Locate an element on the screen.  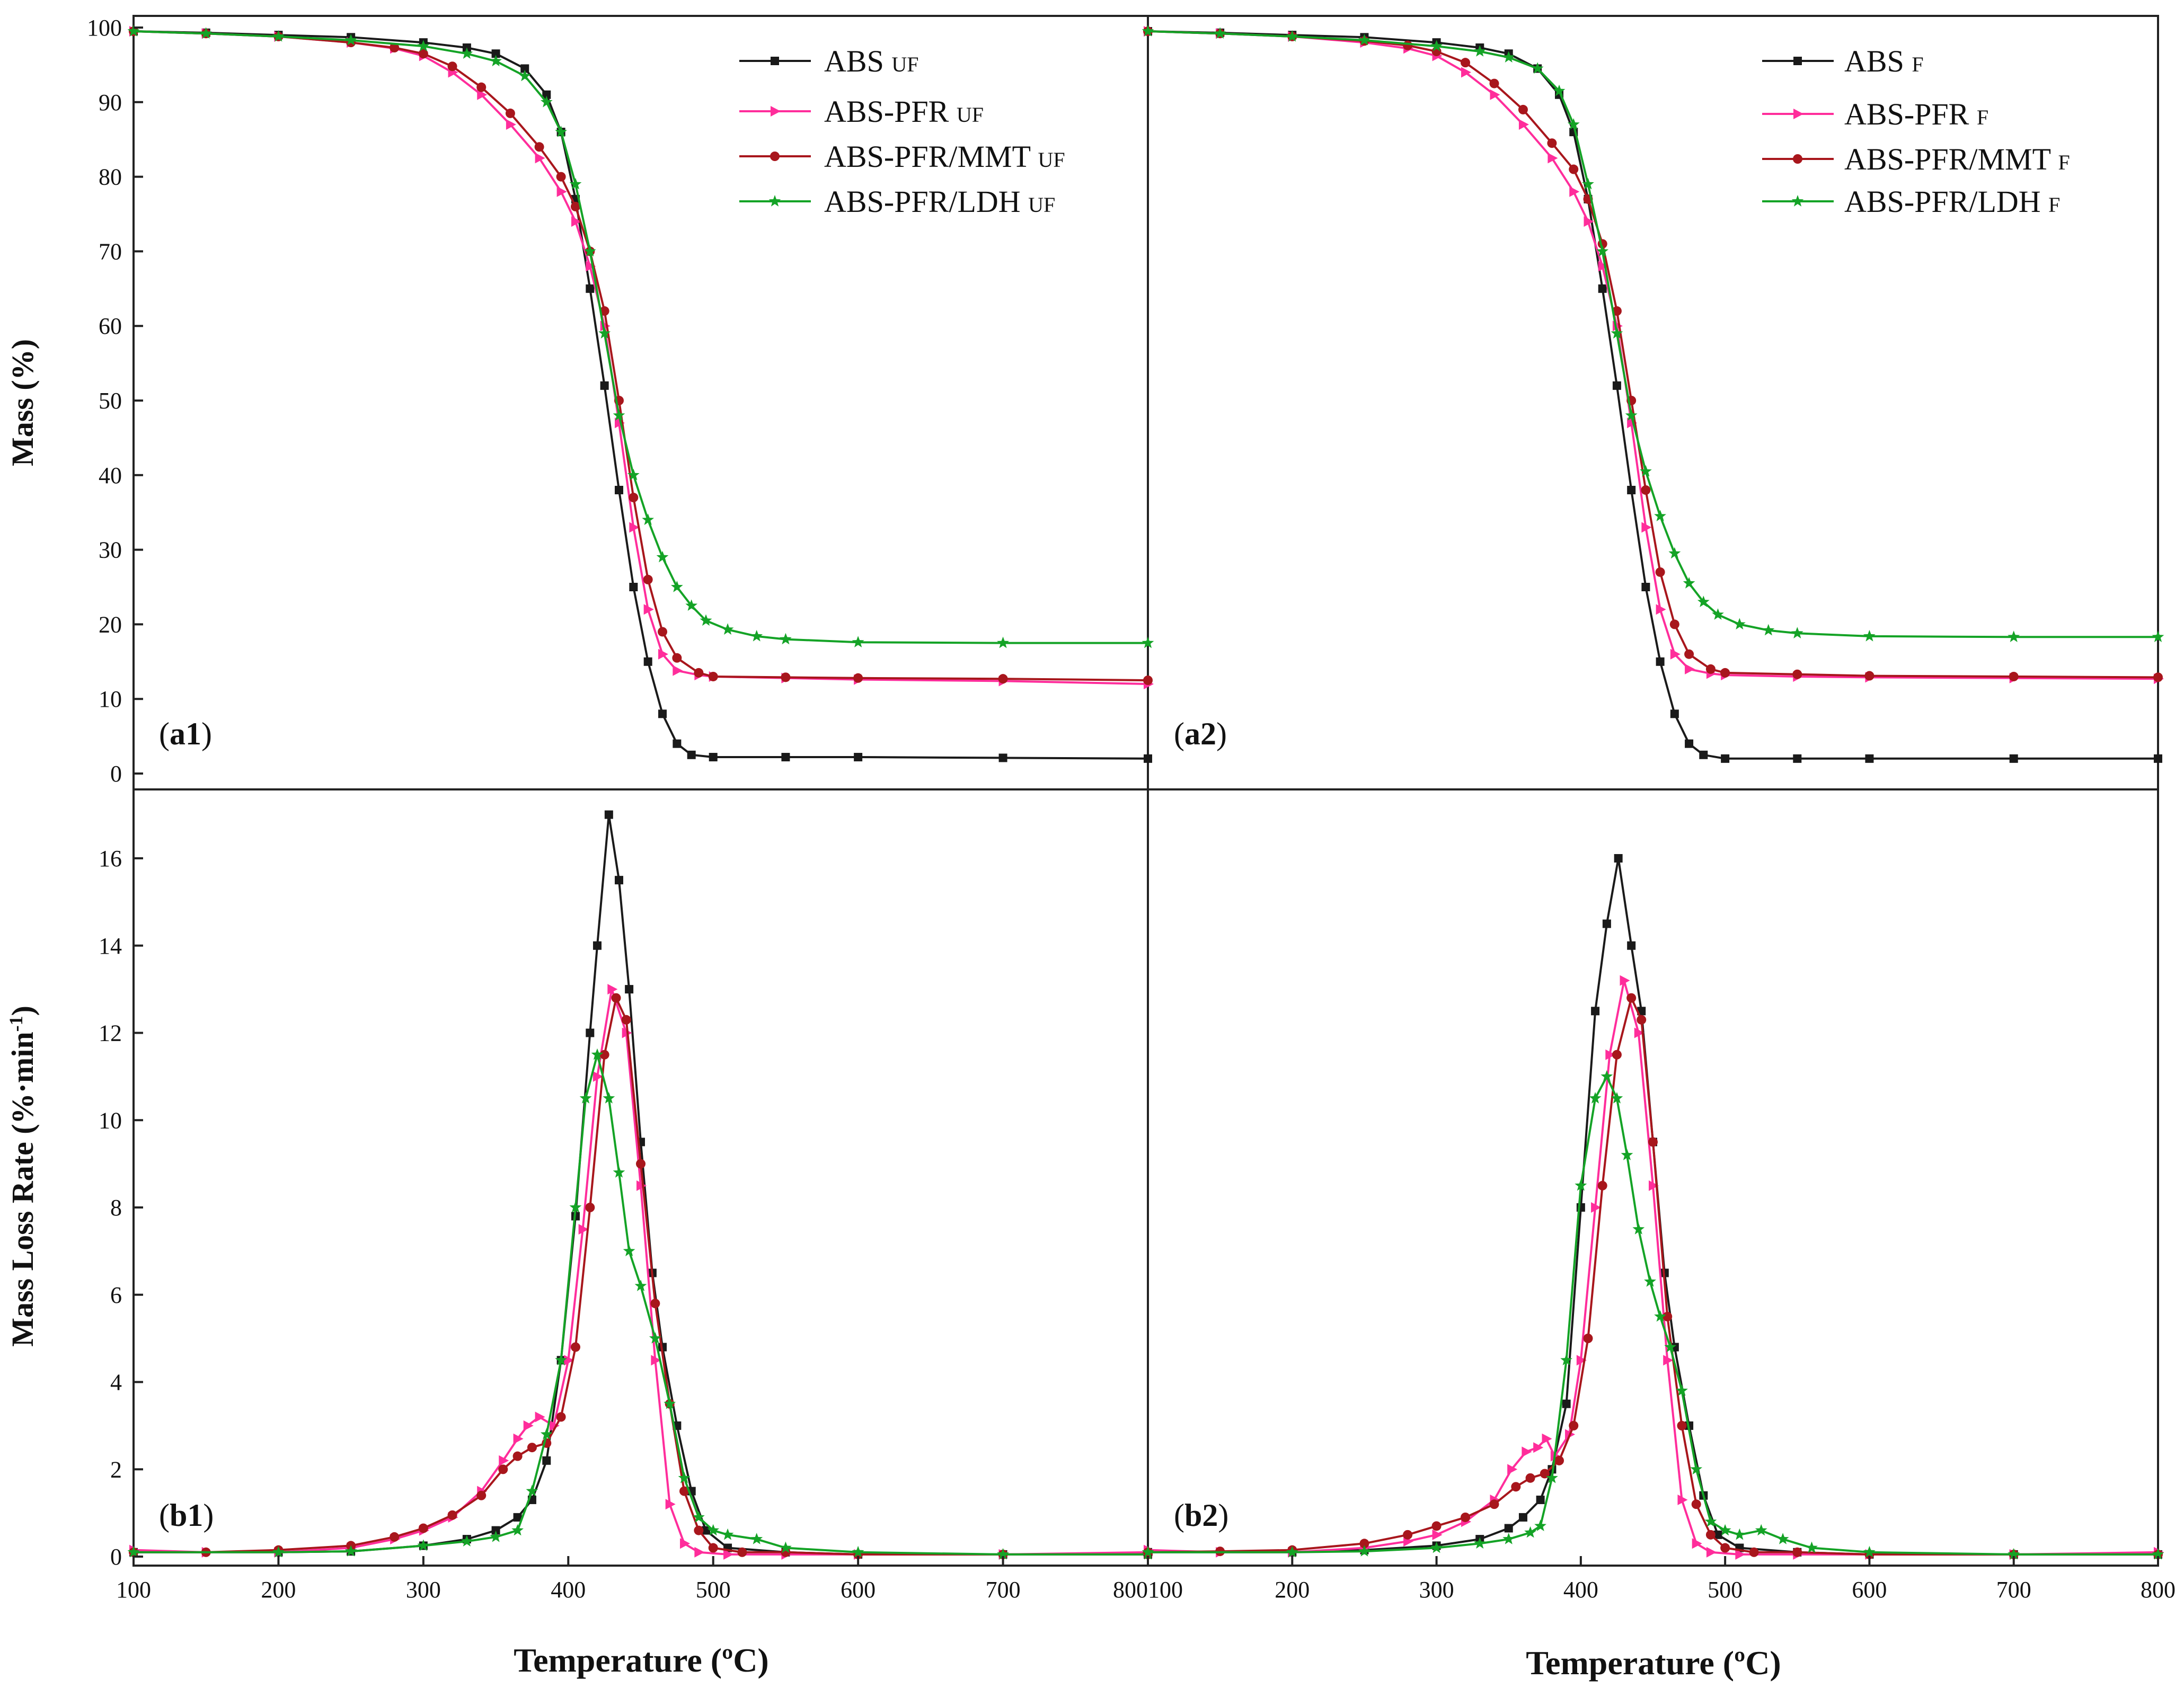
panel-label-a2-close: ) is located at coordinates (1221, 733).